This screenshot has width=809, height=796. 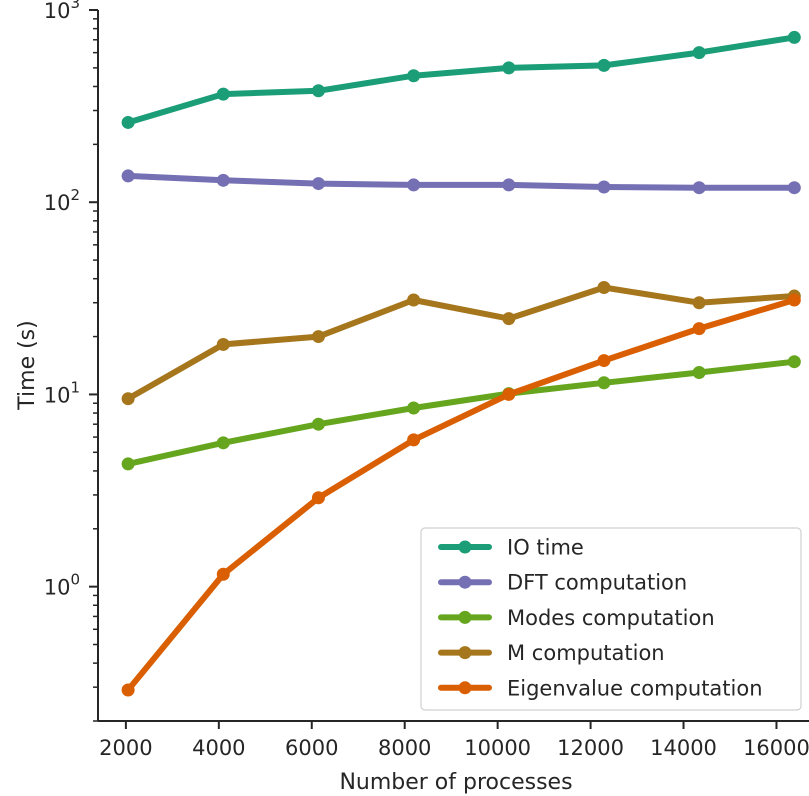 What do you see at coordinates (62, 11) in the screenshot?
I see `y-tick-label: 103` at bounding box center [62, 11].